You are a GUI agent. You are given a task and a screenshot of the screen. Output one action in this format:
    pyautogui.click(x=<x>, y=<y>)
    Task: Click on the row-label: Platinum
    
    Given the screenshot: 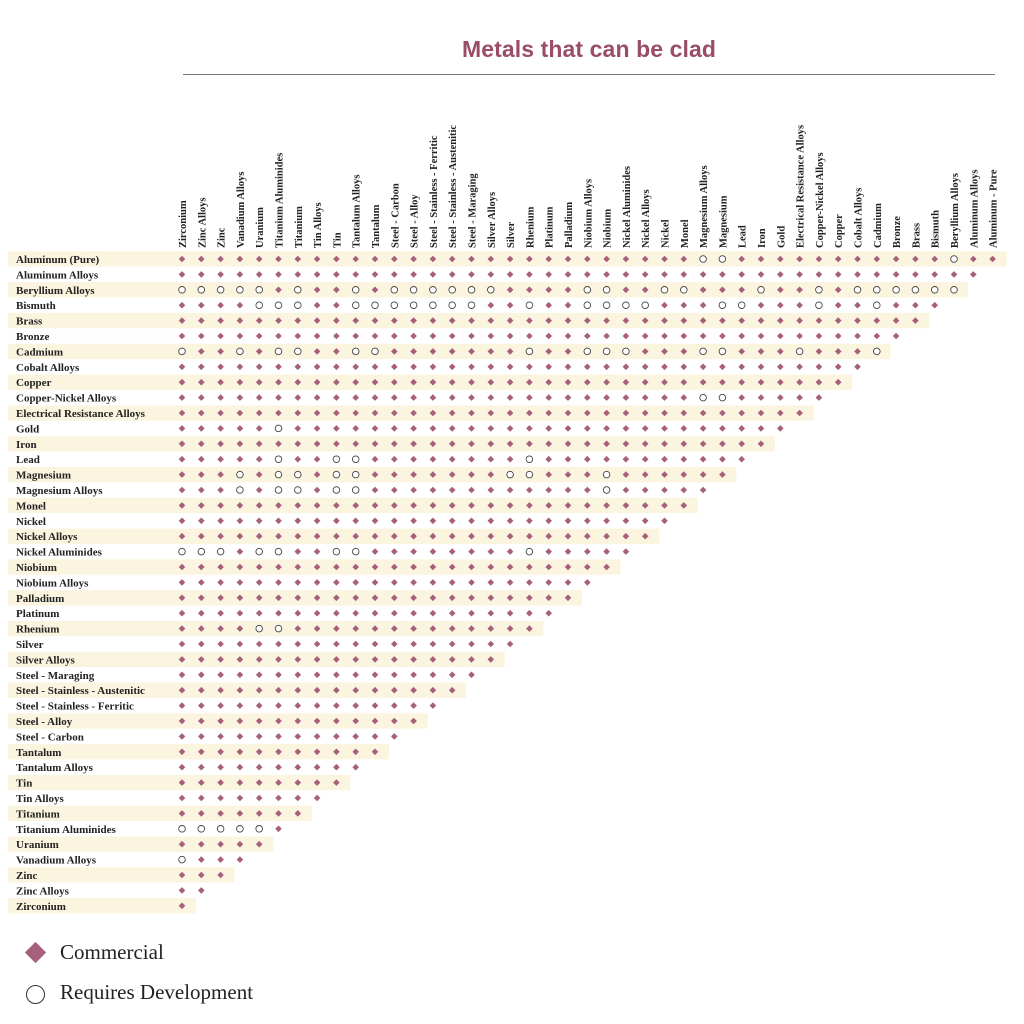 What is the action you would take?
    pyautogui.click(x=37, y=614)
    